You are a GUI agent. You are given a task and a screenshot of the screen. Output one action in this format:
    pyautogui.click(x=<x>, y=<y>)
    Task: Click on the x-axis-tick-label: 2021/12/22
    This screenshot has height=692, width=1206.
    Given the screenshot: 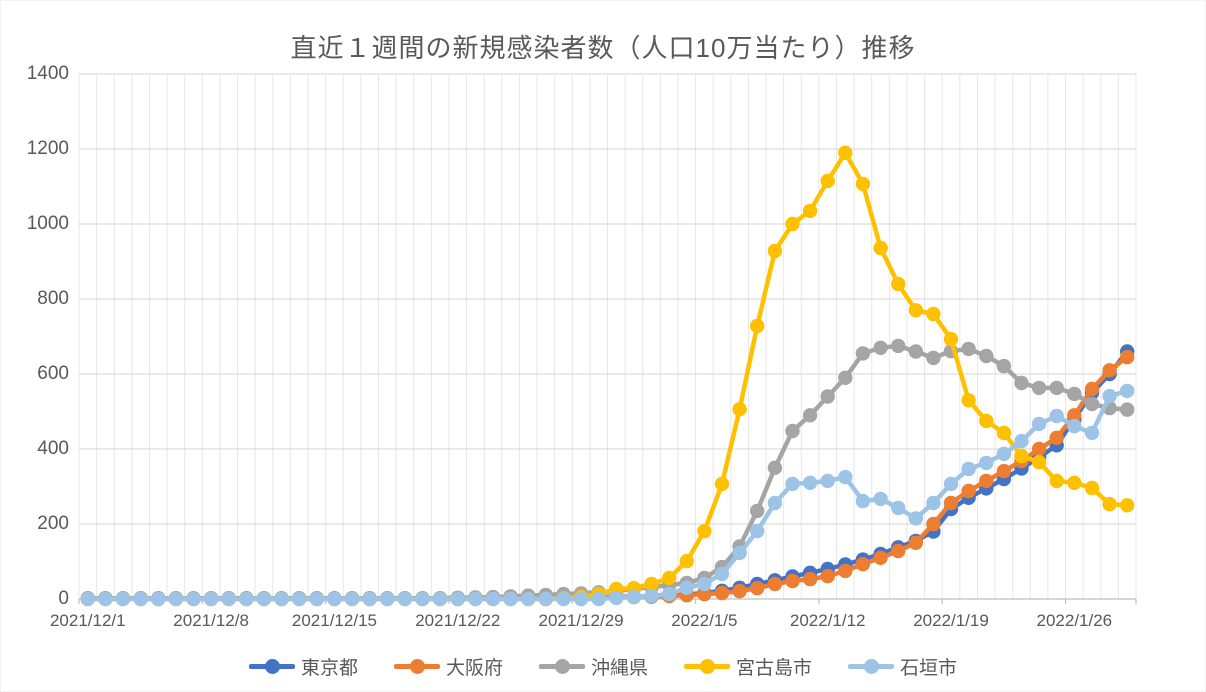 What is the action you would take?
    pyautogui.click(x=458, y=620)
    